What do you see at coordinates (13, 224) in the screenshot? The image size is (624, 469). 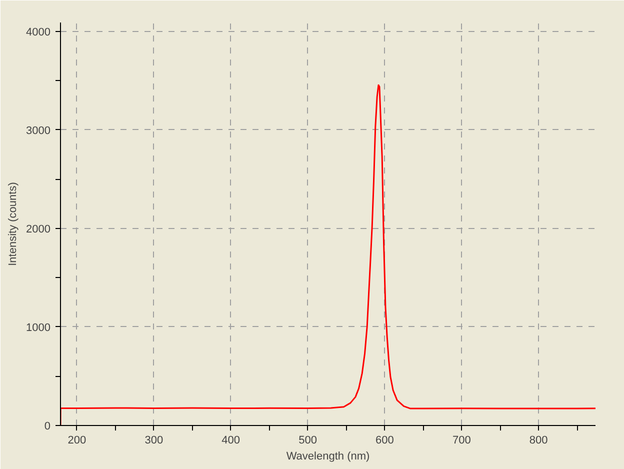 I see `y-axis-title: Intensity (counts)` at bounding box center [13, 224].